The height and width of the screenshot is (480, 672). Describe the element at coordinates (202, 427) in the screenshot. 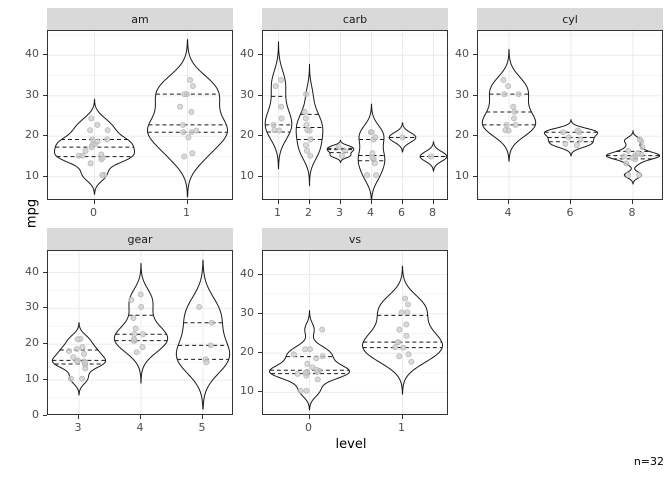

I see `x-tick-label: 5` at that location.